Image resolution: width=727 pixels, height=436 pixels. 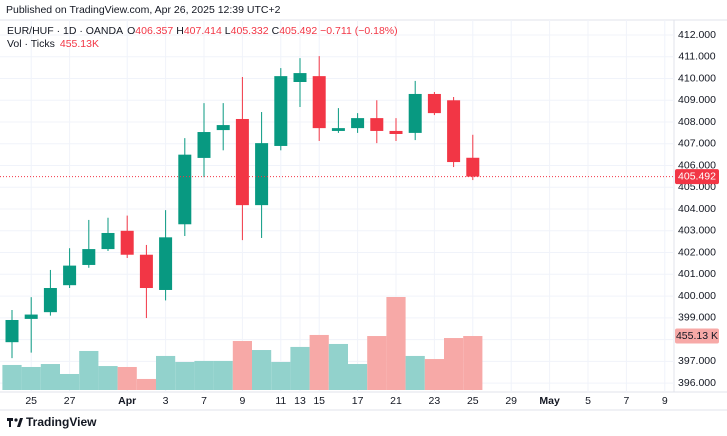 What do you see at coordinates (298, 31) in the screenshot?
I see `ohlc-value: 405.492` at bounding box center [298, 31].